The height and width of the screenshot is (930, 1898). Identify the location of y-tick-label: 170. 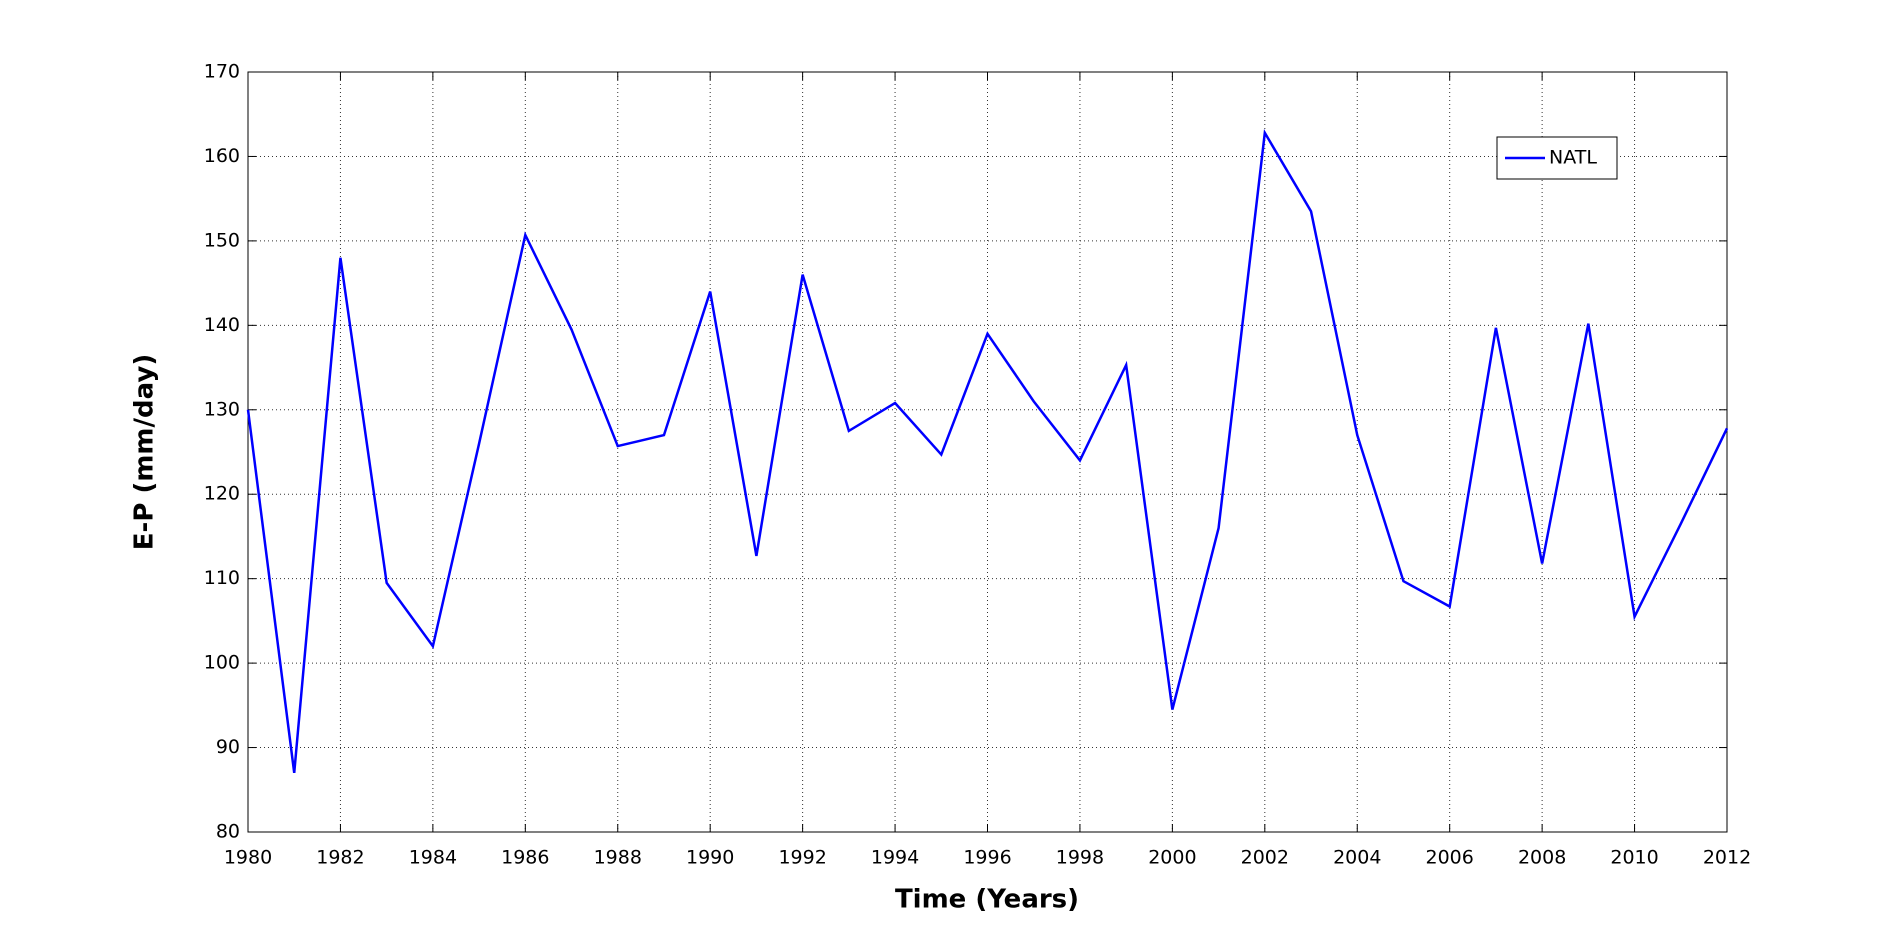
(222, 72).